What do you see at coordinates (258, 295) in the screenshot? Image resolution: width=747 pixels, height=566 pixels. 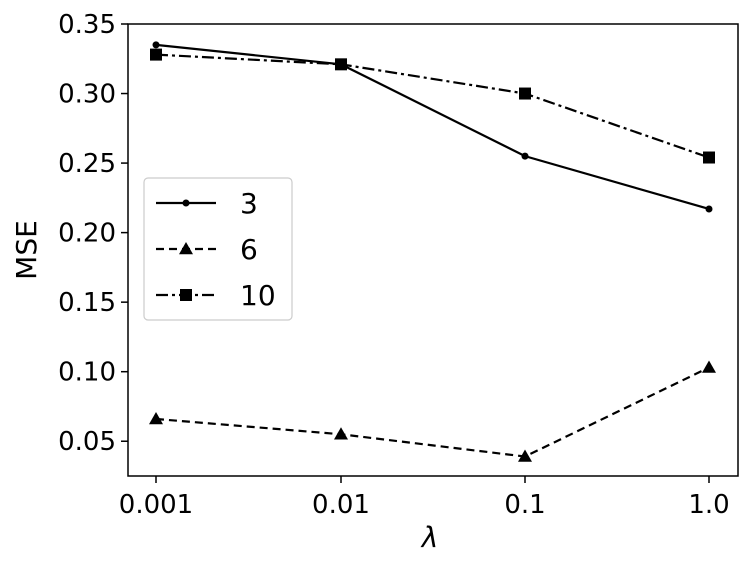 I see `legend-label: 10` at bounding box center [258, 295].